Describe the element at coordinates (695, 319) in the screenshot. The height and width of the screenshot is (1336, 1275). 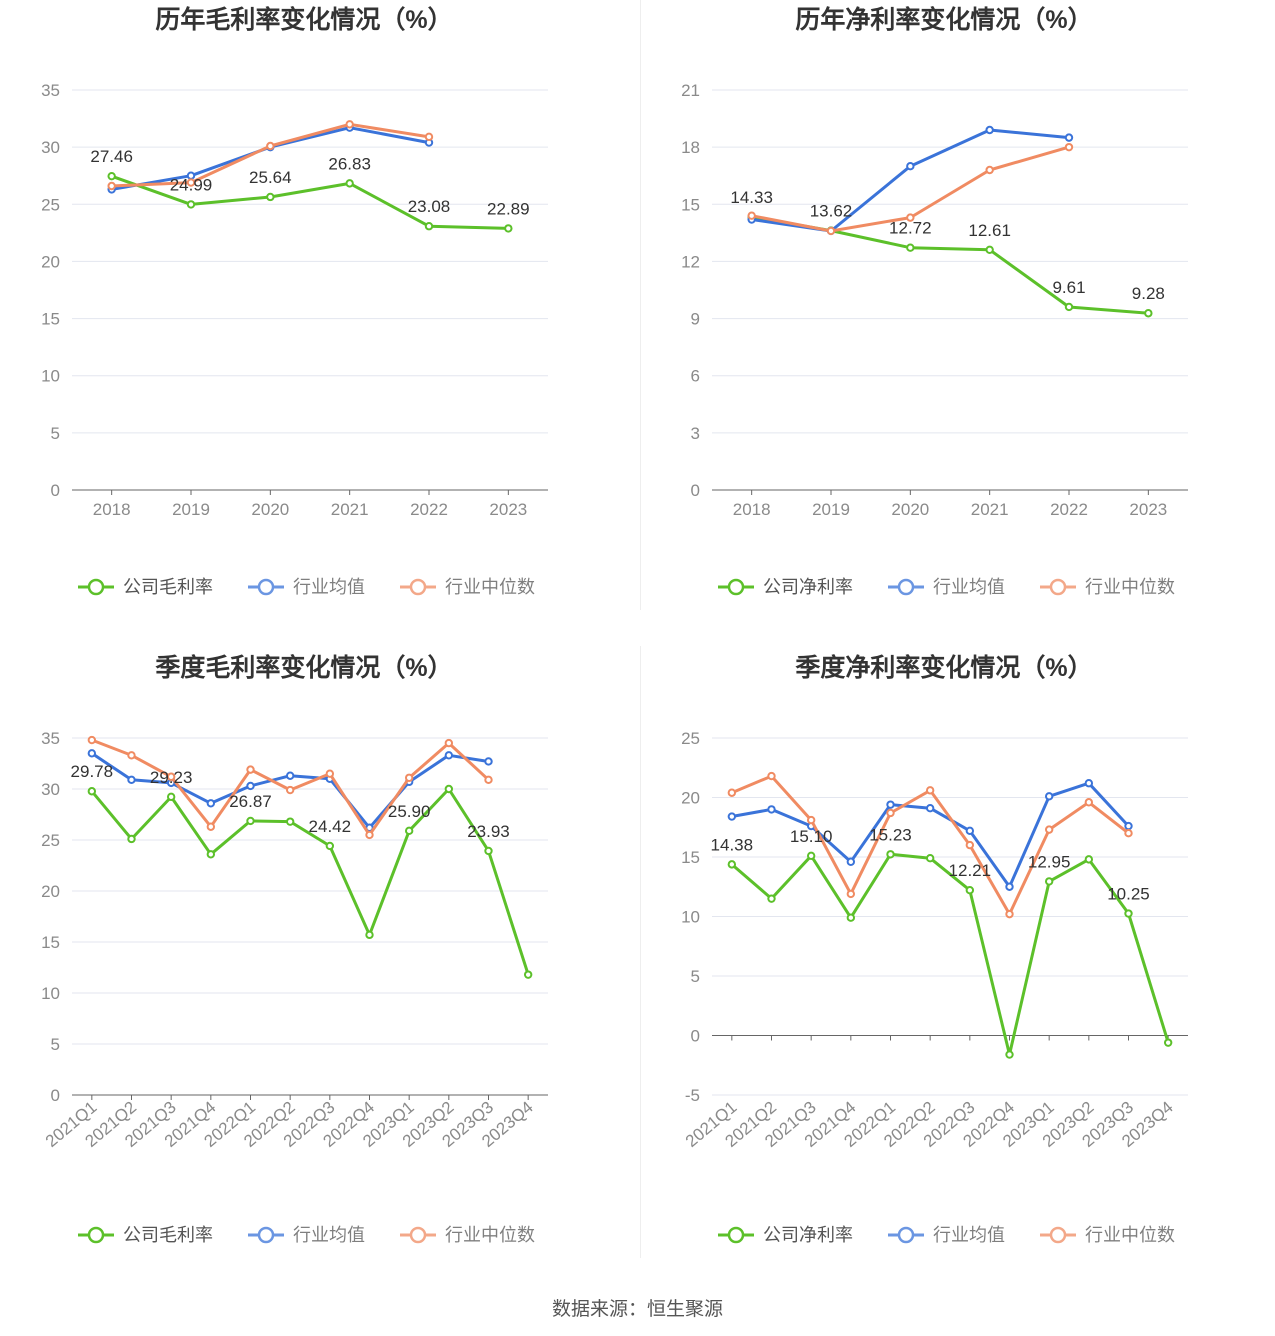
I see `y-tick-label: 9` at that location.